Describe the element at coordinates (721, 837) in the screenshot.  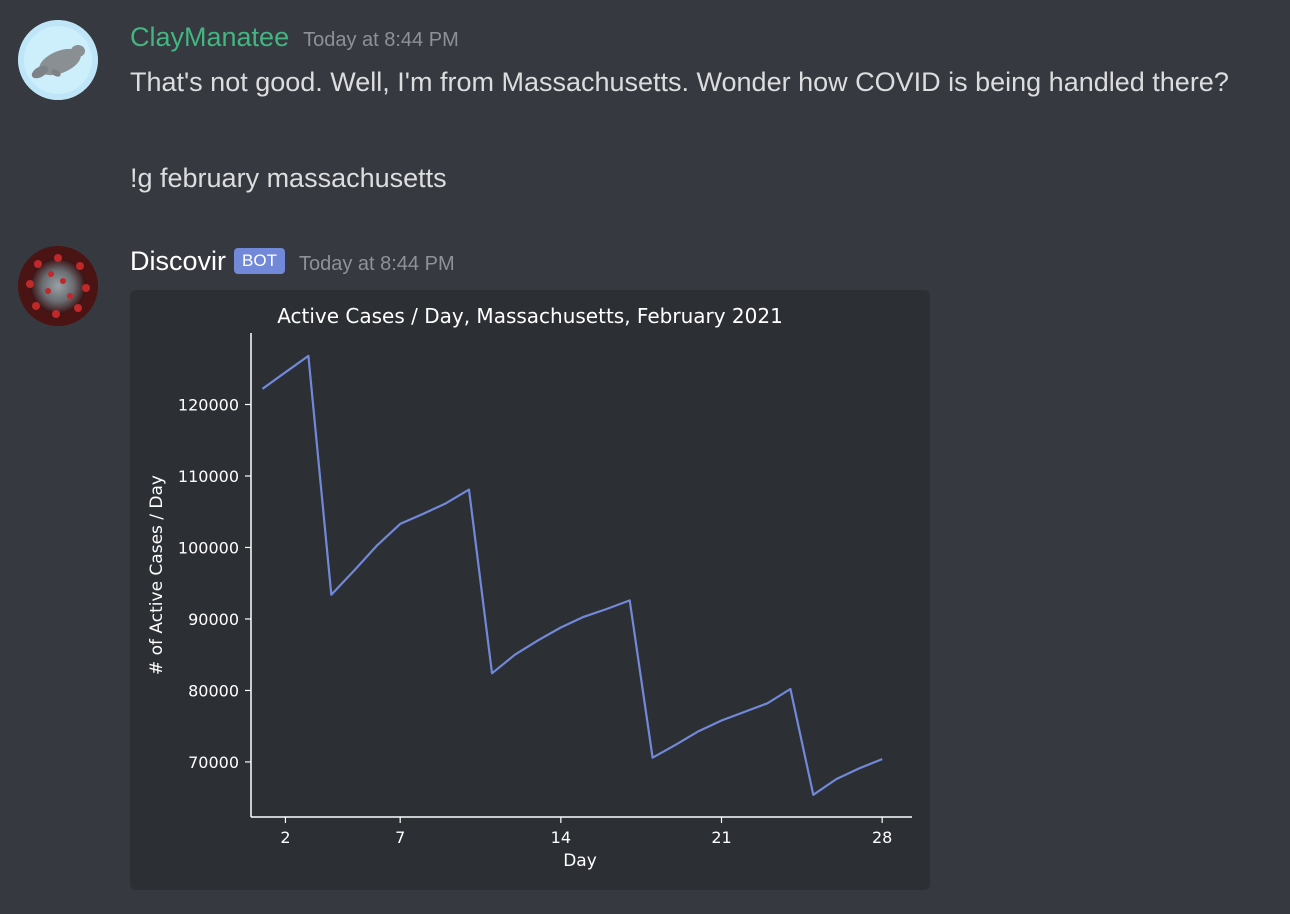
I see `x-tick-label: 21` at that location.